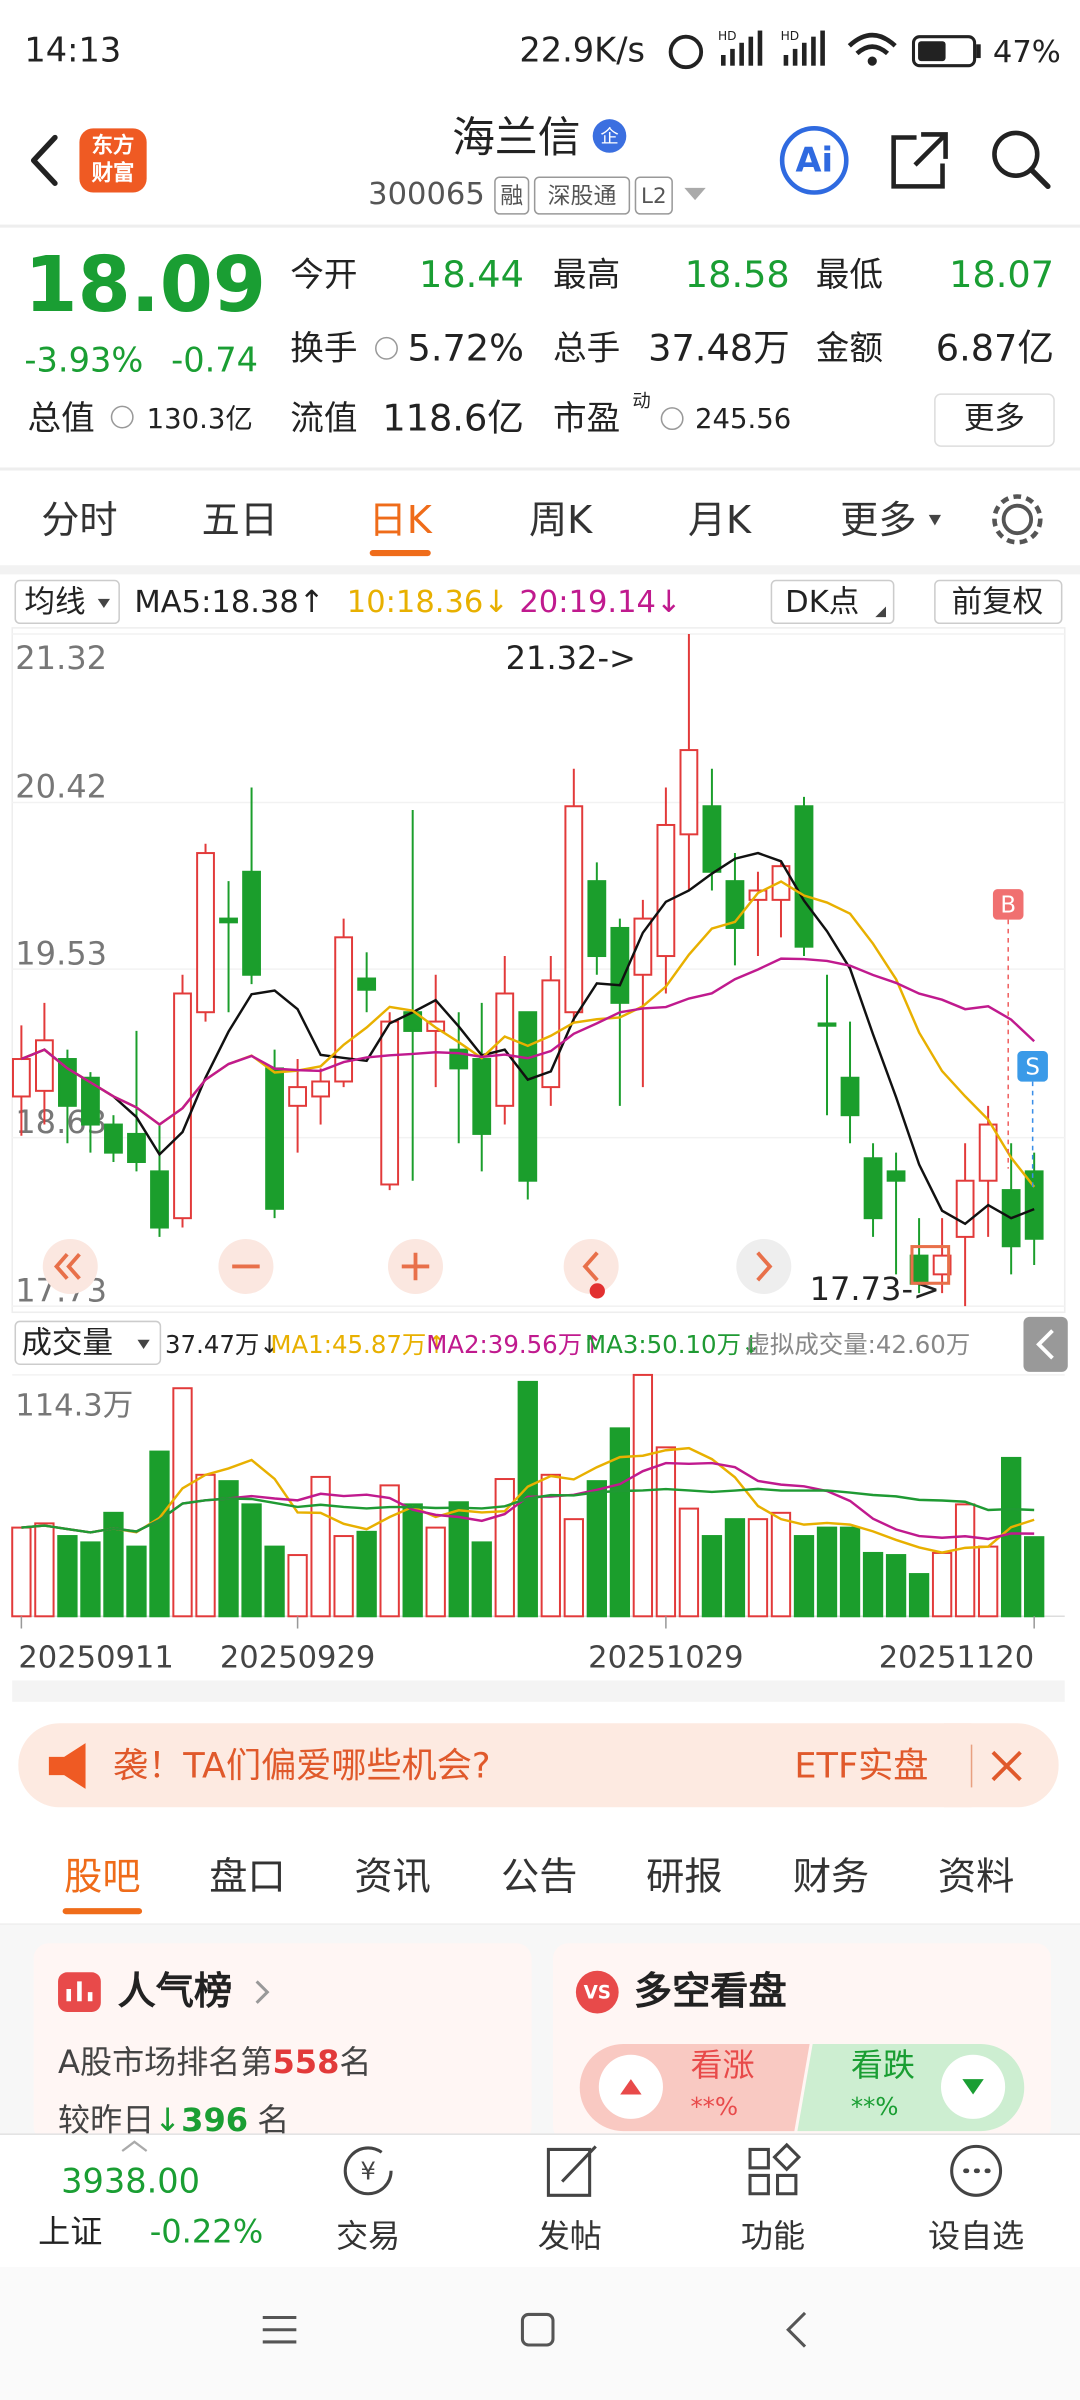 The width and height of the screenshot is (1080, 2400). What do you see at coordinates (695, 194) in the screenshot?
I see `dropdown` at bounding box center [695, 194].